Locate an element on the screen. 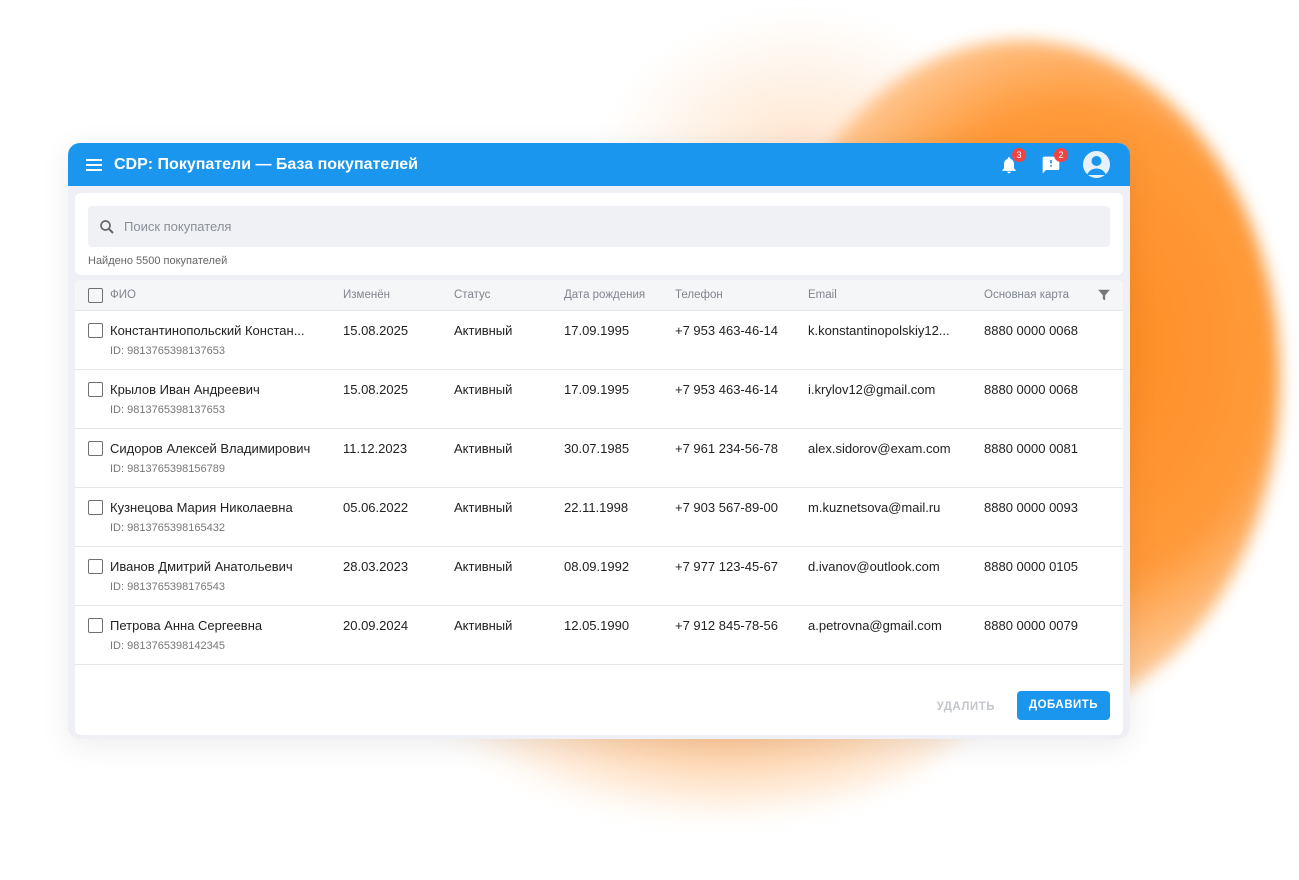  cell-changed: 28.03.2023 is located at coordinates (376, 566).